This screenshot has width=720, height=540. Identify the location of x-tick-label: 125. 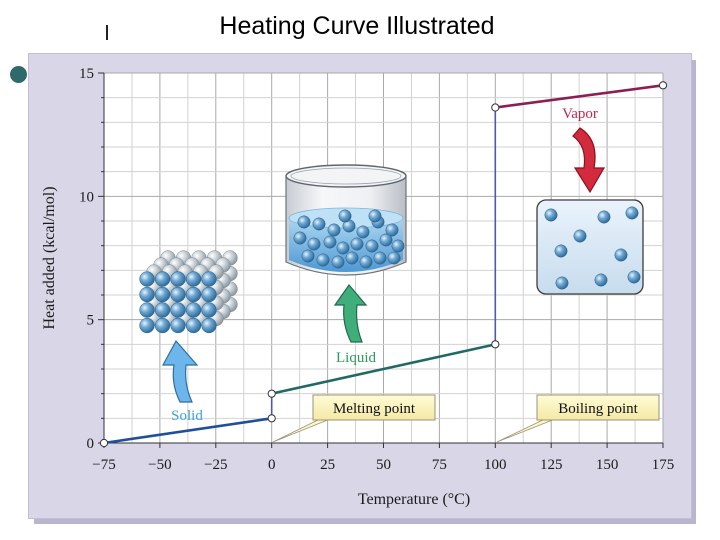
(551, 465).